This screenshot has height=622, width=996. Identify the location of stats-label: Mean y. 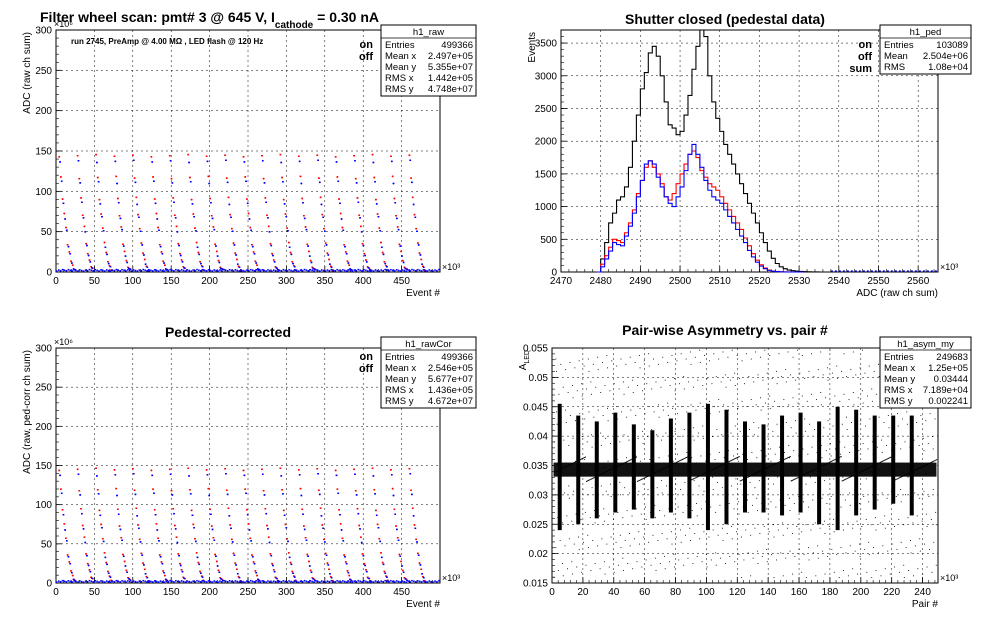
(400, 379).